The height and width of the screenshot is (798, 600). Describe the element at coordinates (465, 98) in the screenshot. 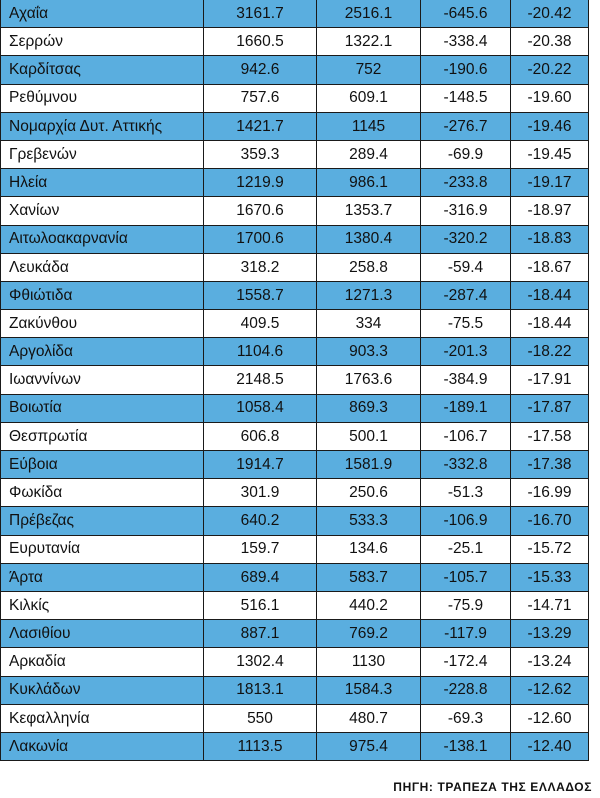

I see `difference-cell: -148.5` at that location.